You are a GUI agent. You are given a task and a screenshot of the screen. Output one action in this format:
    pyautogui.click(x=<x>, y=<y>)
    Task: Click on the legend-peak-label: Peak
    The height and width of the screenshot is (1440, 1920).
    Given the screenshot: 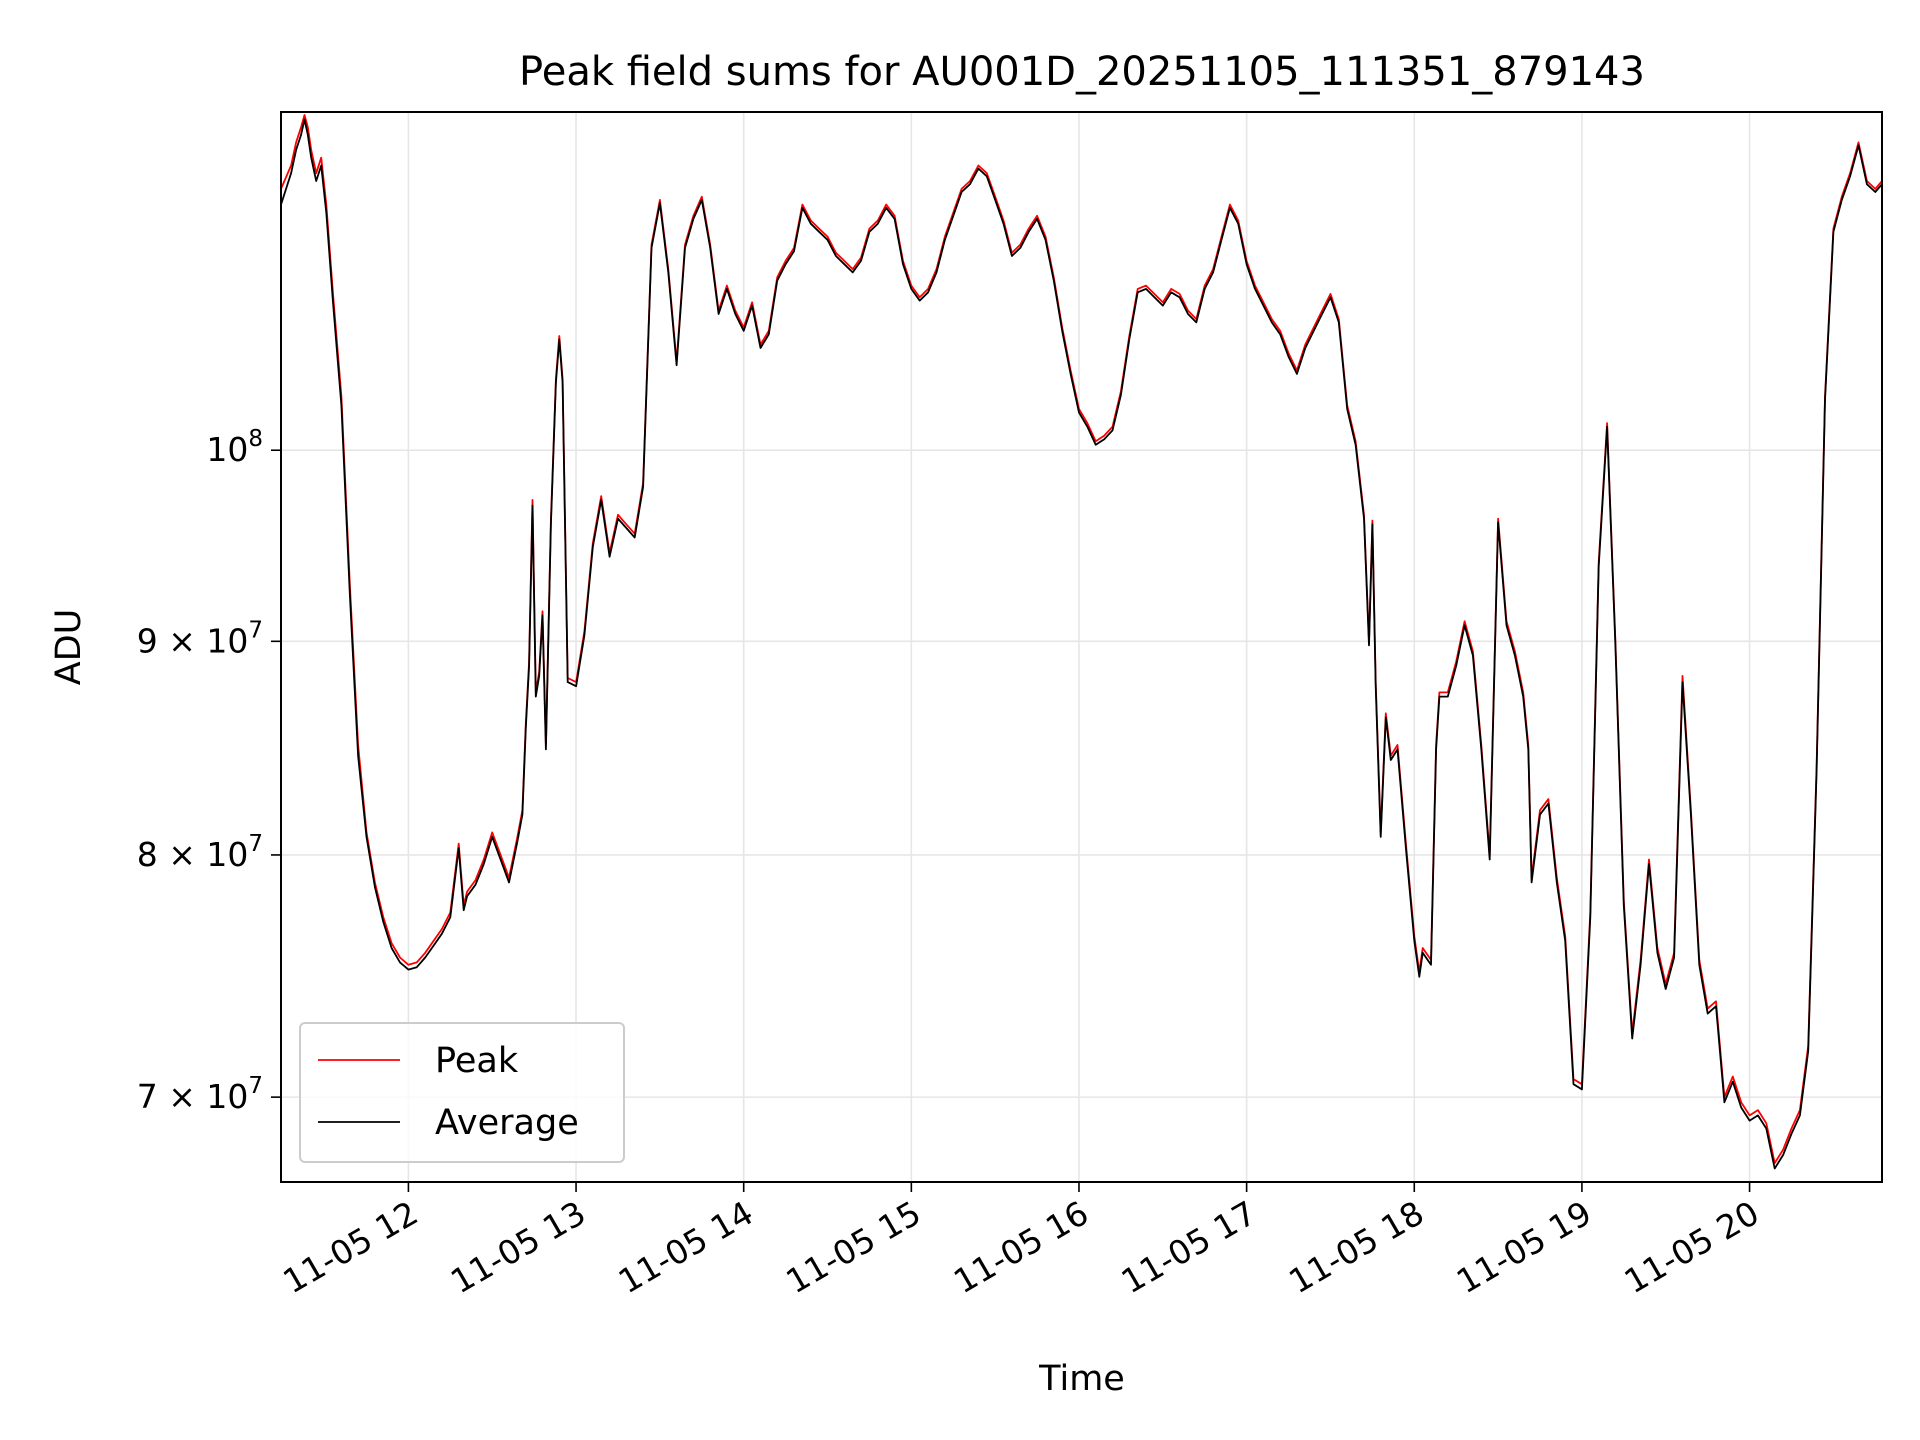 What is the action you would take?
    pyautogui.click(x=477, y=1061)
    